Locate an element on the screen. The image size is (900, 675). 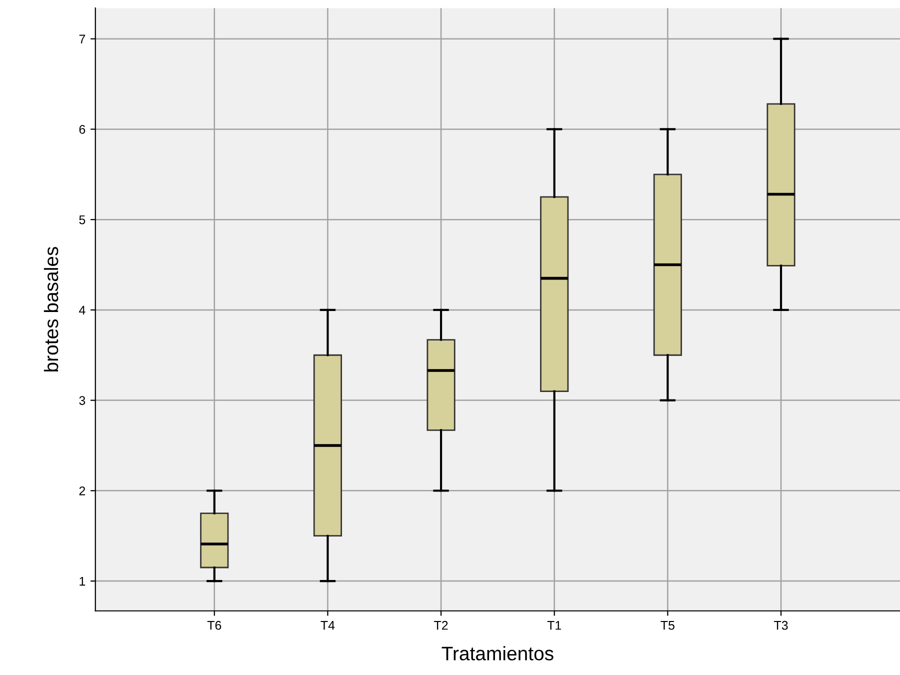
y-tick-label: 4 is located at coordinates (82, 310).